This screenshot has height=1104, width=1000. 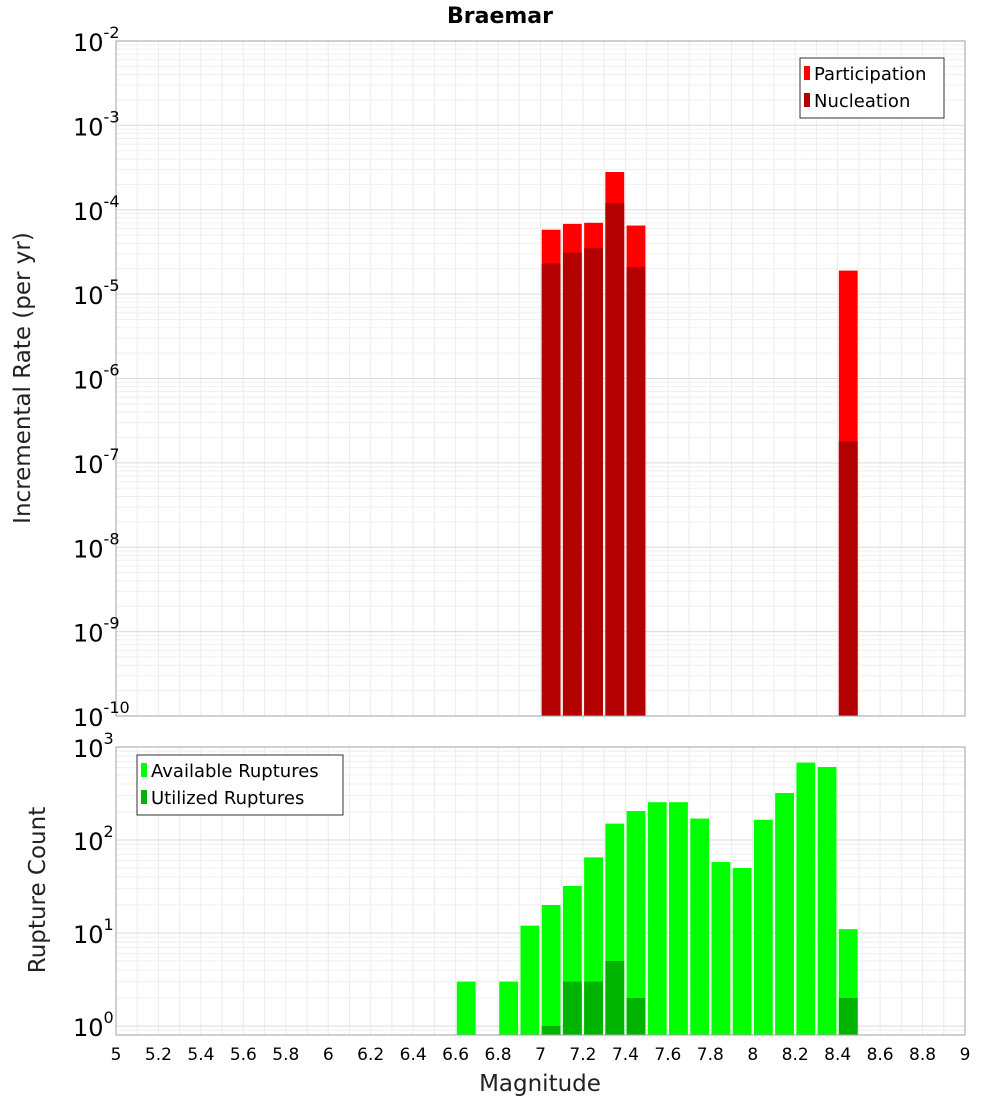 What do you see at coordinates (752, 1055) in the screenshot?
I see `x-tick-label: 8` at bounding box center [752, 1055].